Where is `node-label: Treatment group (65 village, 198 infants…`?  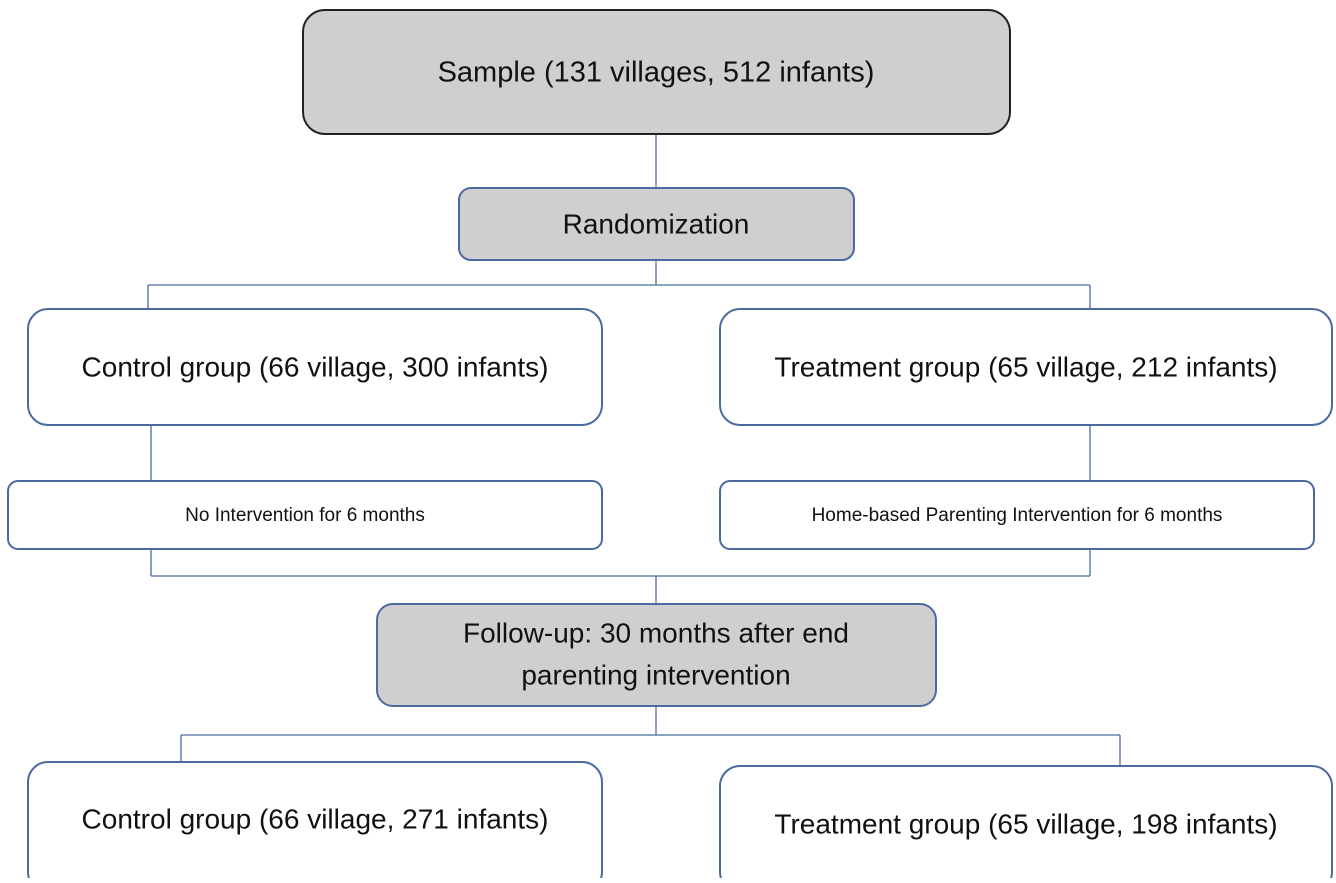 node-label: Treatment group (65 village, 198 infants… is located at coordinates (1025, 823).